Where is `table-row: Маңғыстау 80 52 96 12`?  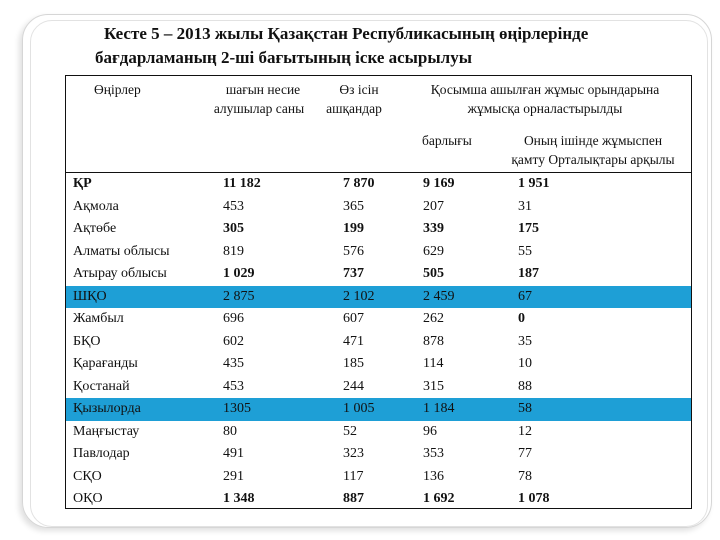
table-row: Маңғыстау 80 52 96 12 is located at coordinates (378, 432).